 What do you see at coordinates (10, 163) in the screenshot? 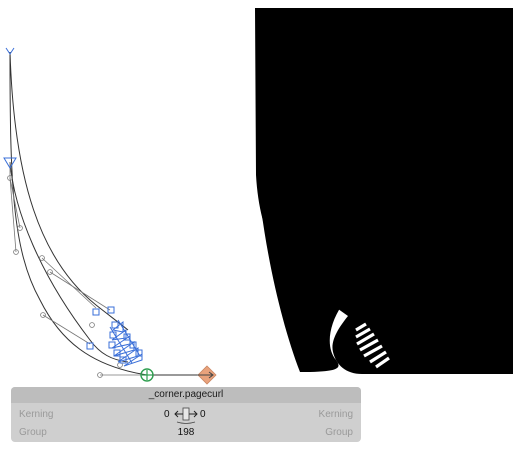
I see `corner-node-icon` at bounding box center [10, 163].